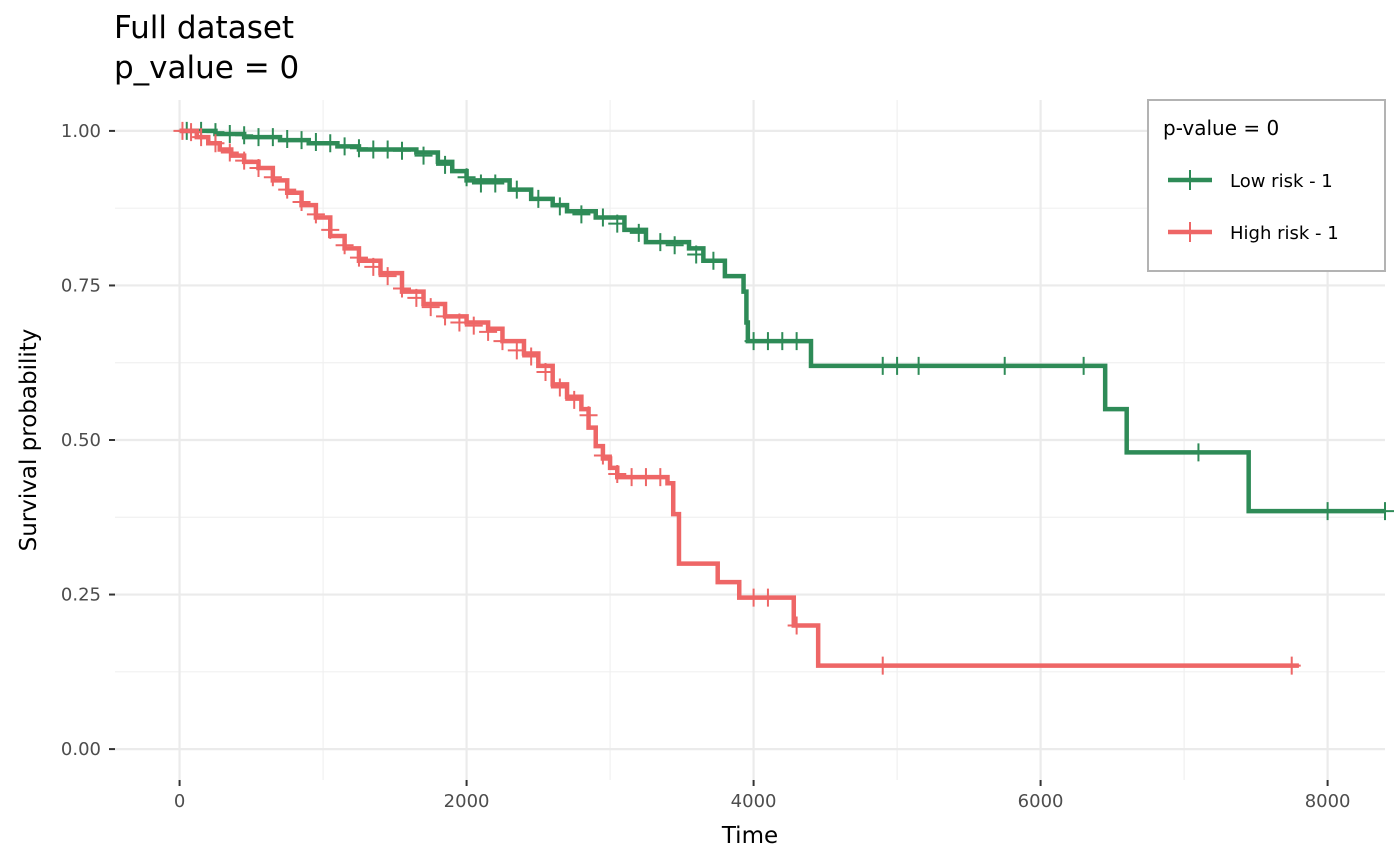  I want to click on legend: p-value = 0 Low risk - 1 High risk - 1, so click(1266, 185).